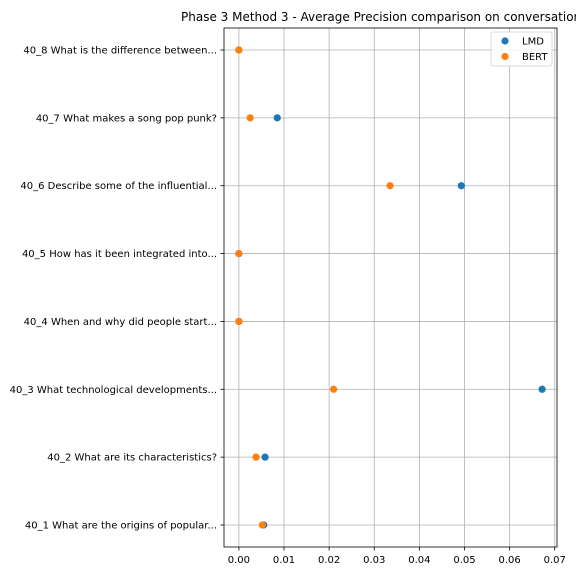  I want to click on x-tick-label: 0.04, so click(419, 560).